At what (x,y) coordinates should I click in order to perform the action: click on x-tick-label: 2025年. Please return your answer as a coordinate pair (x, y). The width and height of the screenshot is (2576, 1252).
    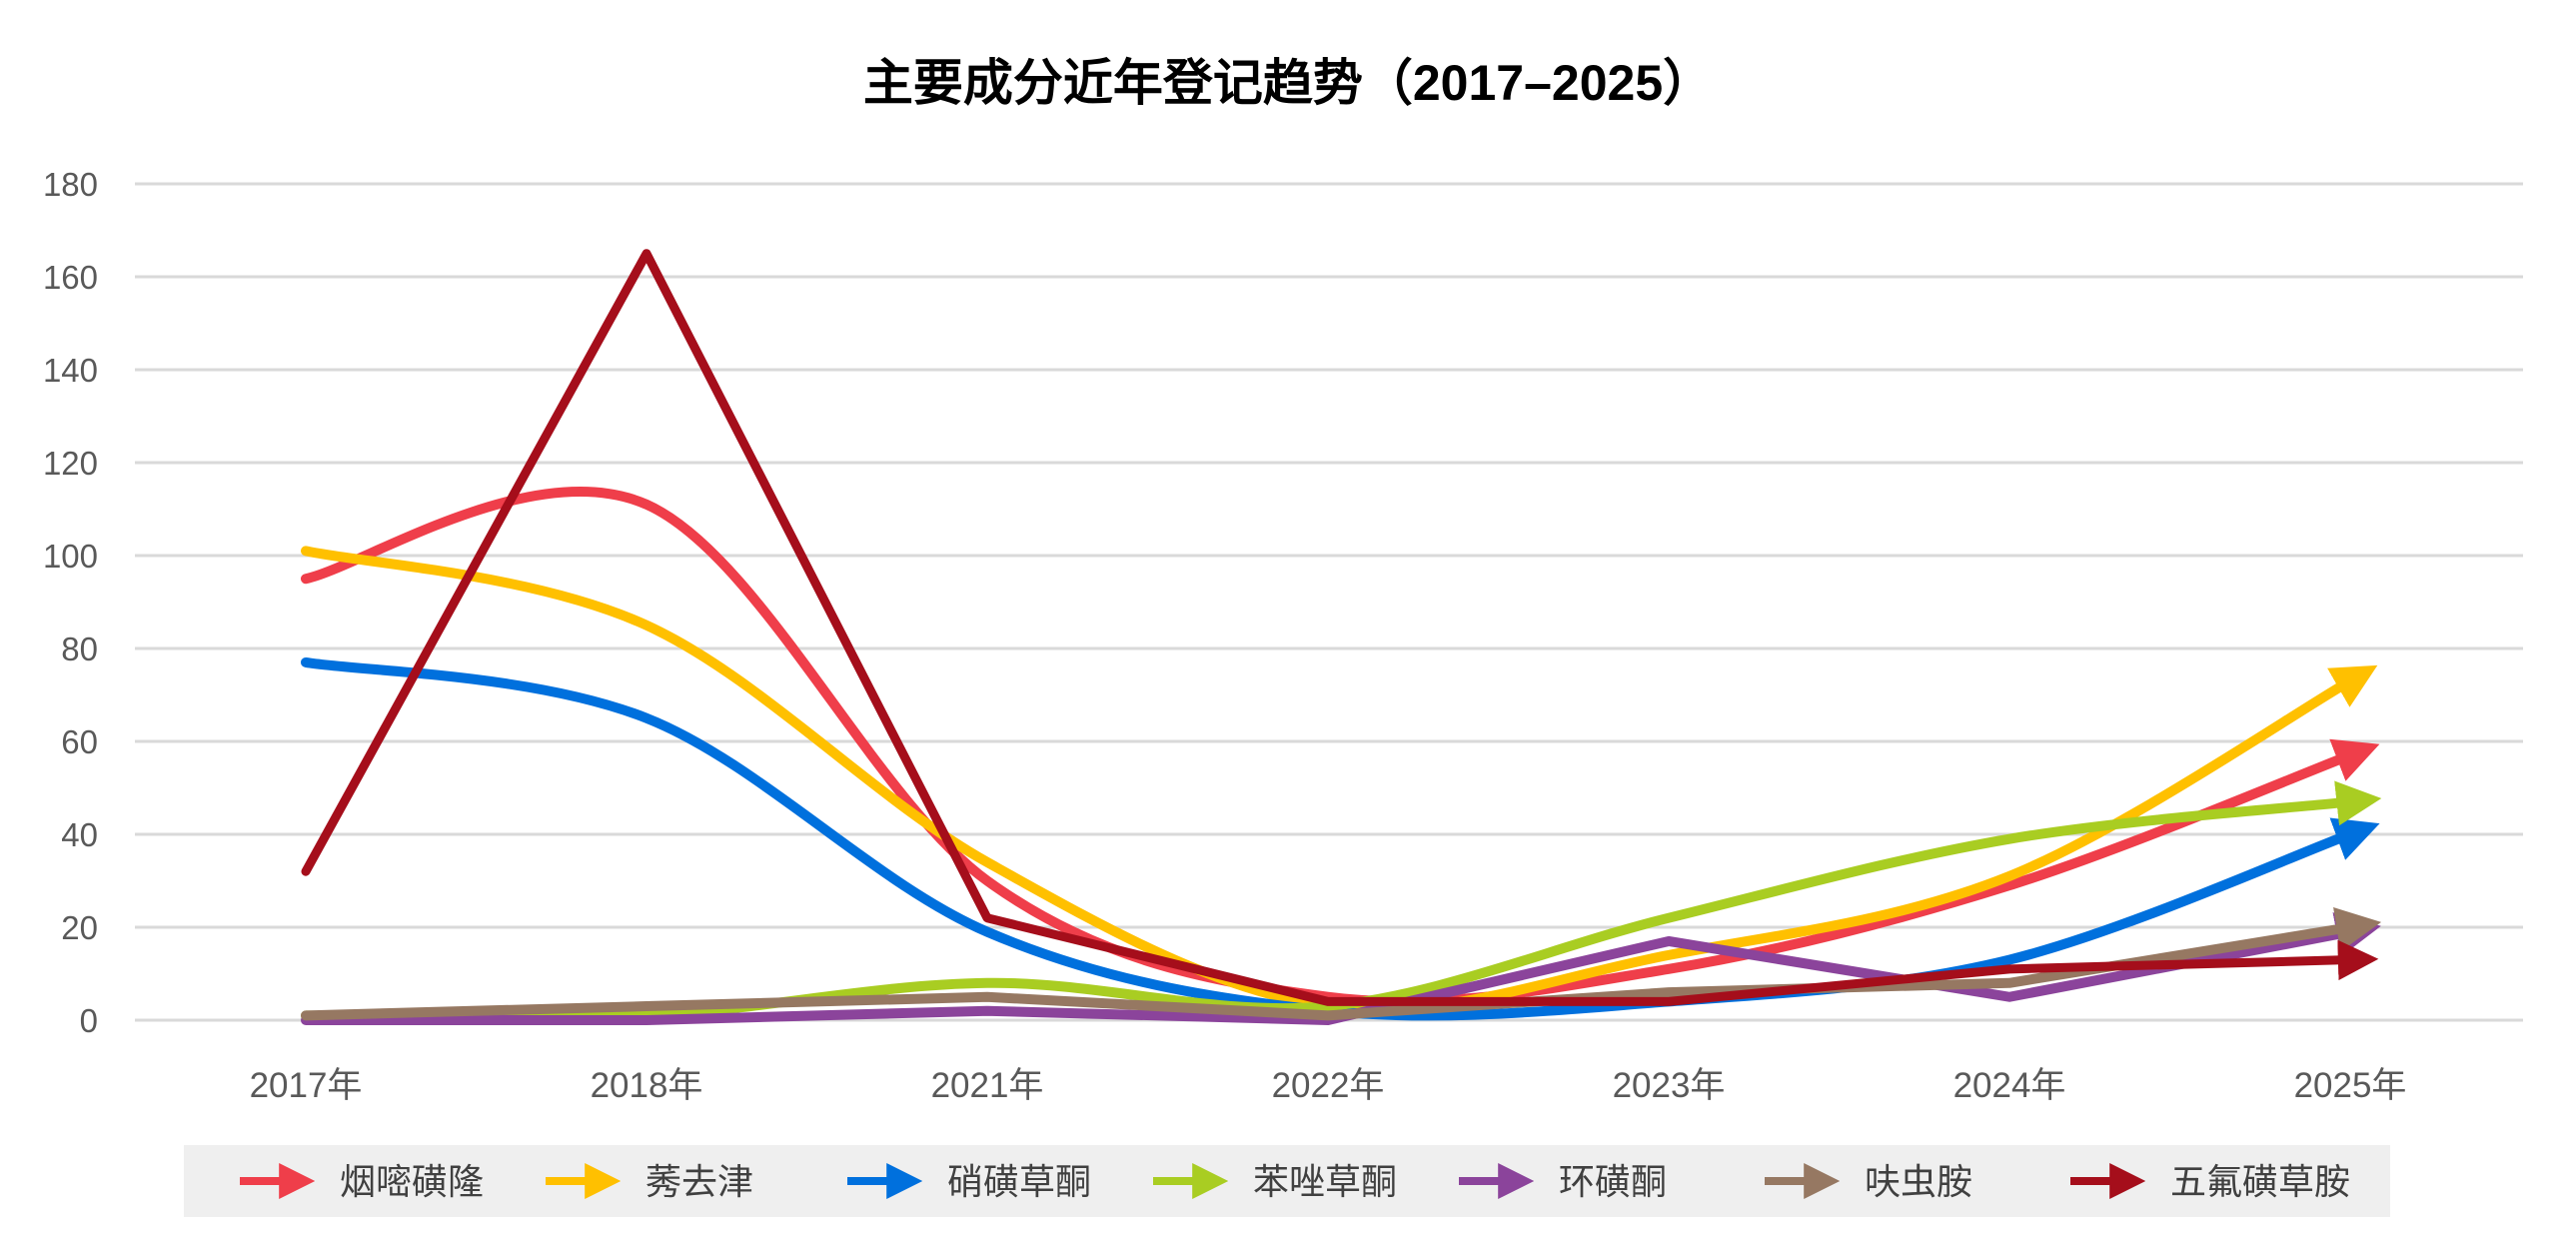
    Looking at the image, I should click on (2350, 1086).